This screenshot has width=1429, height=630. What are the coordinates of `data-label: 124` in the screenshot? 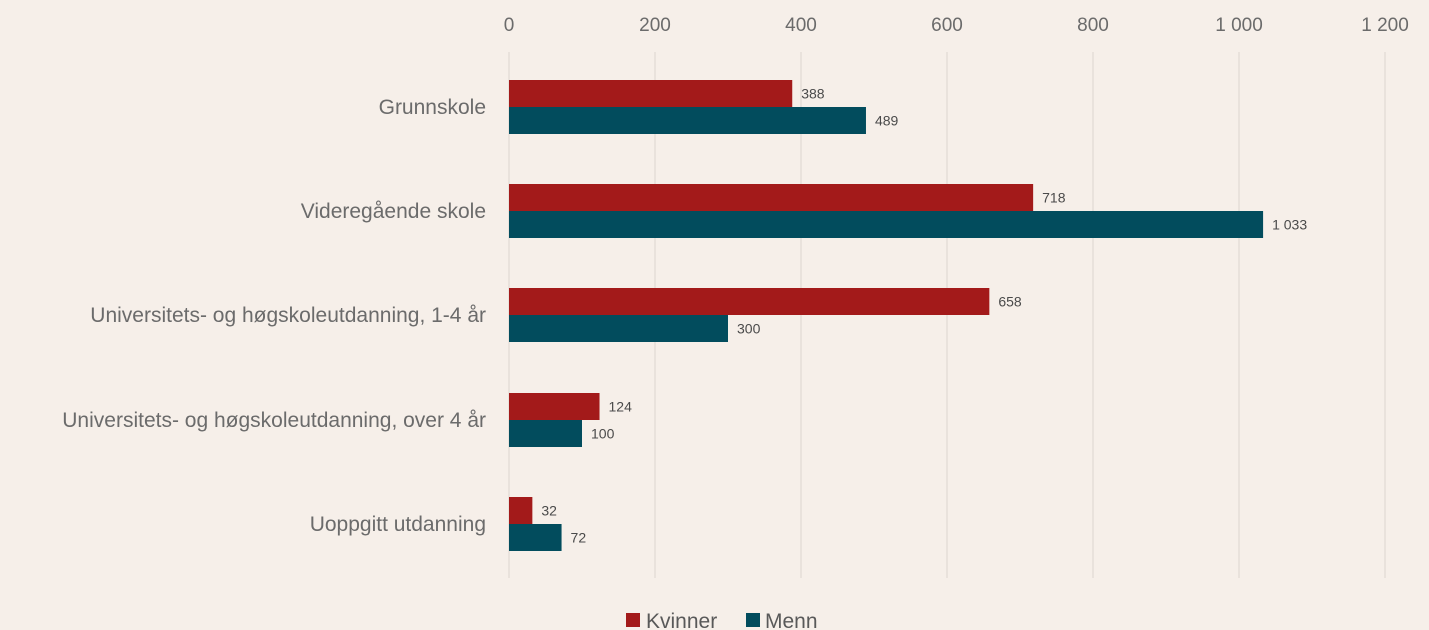 It's located at (621, 407).